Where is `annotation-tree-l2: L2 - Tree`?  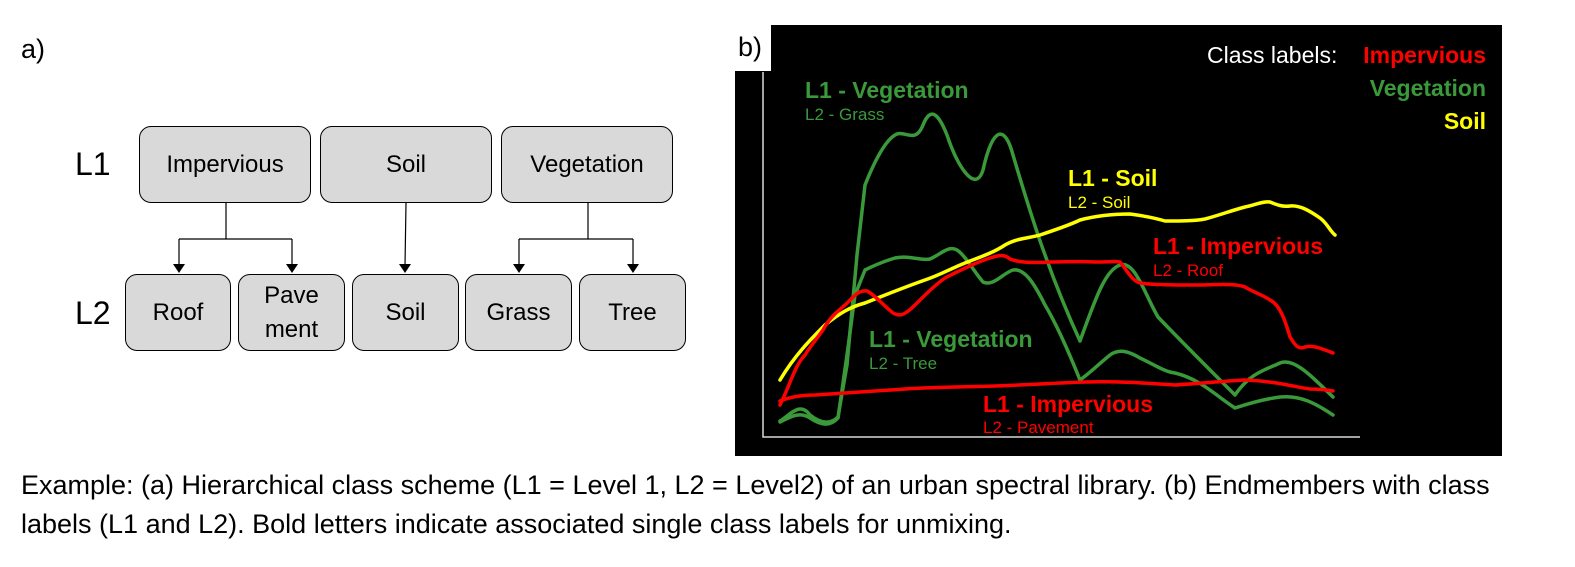
annotation-tree-l2: L2 - Tree is located at coordinates (903, 363).